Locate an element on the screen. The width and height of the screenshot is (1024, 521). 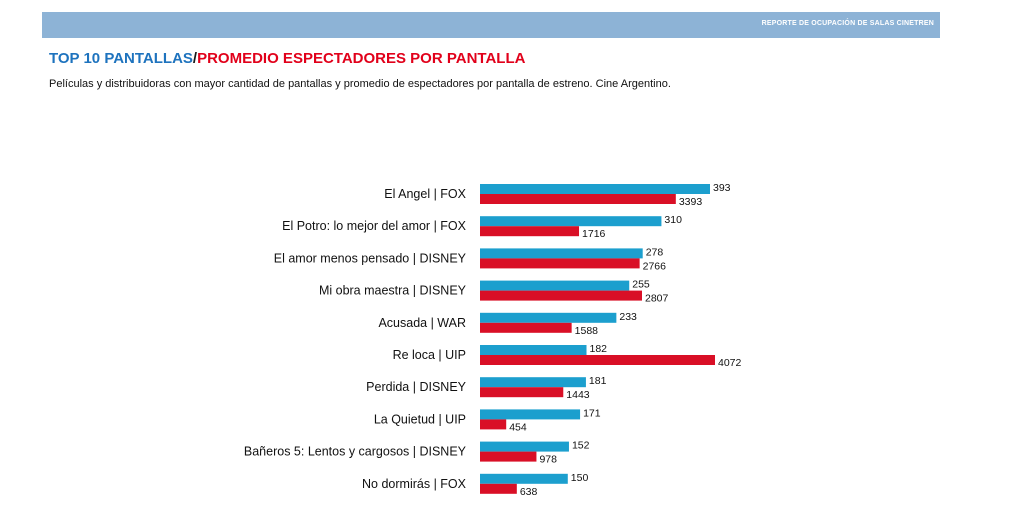
category-label: Bañeros 5: Lentos y cargosos | DISNEY is located at coordinates (355, 452).